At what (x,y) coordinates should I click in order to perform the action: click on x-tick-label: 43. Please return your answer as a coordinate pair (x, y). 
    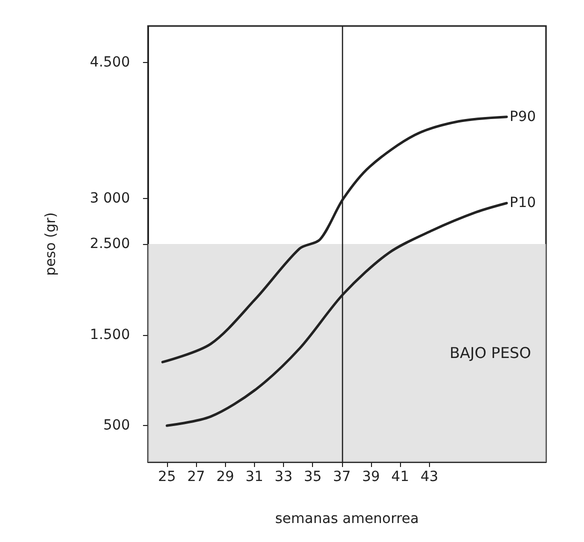
    Looking at the image, I should click on (429, 477).